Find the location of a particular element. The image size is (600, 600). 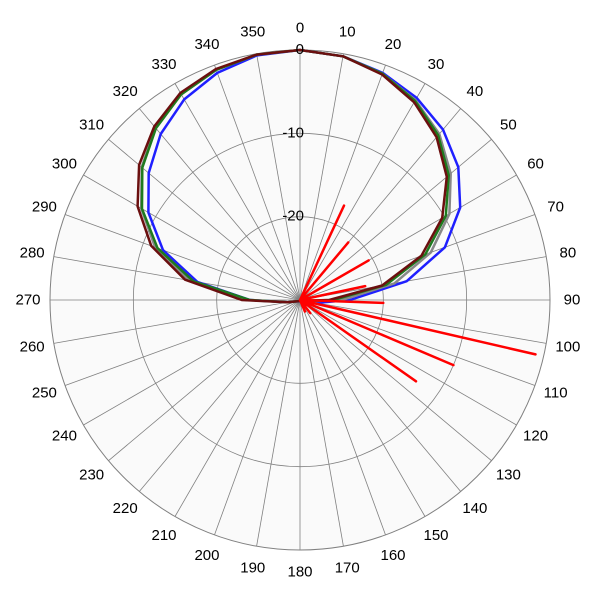

angle-tick-label: 190 is located at coordinates (252, 567).